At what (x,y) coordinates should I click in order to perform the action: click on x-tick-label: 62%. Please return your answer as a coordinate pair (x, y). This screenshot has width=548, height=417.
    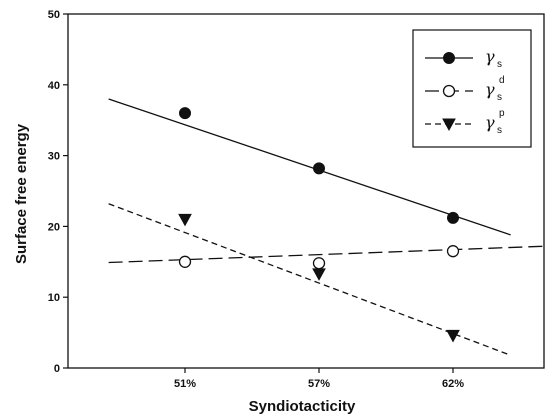
    Looking at the image, I should click on (453, 384).